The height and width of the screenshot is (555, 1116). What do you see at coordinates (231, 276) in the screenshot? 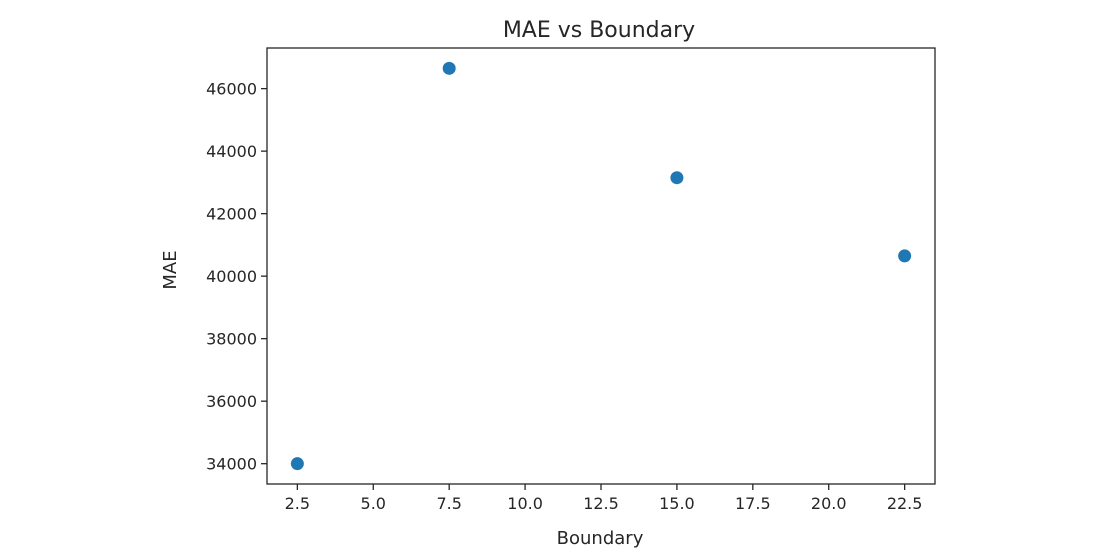
I see `y-tick-label: 40000` at bounding box center [231, 276].